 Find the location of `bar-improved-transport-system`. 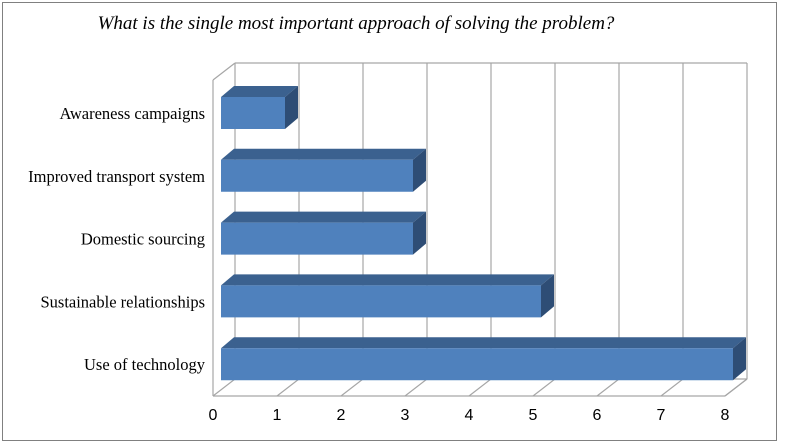

bar-improved-transport-system is located at coordinates (323, 170).